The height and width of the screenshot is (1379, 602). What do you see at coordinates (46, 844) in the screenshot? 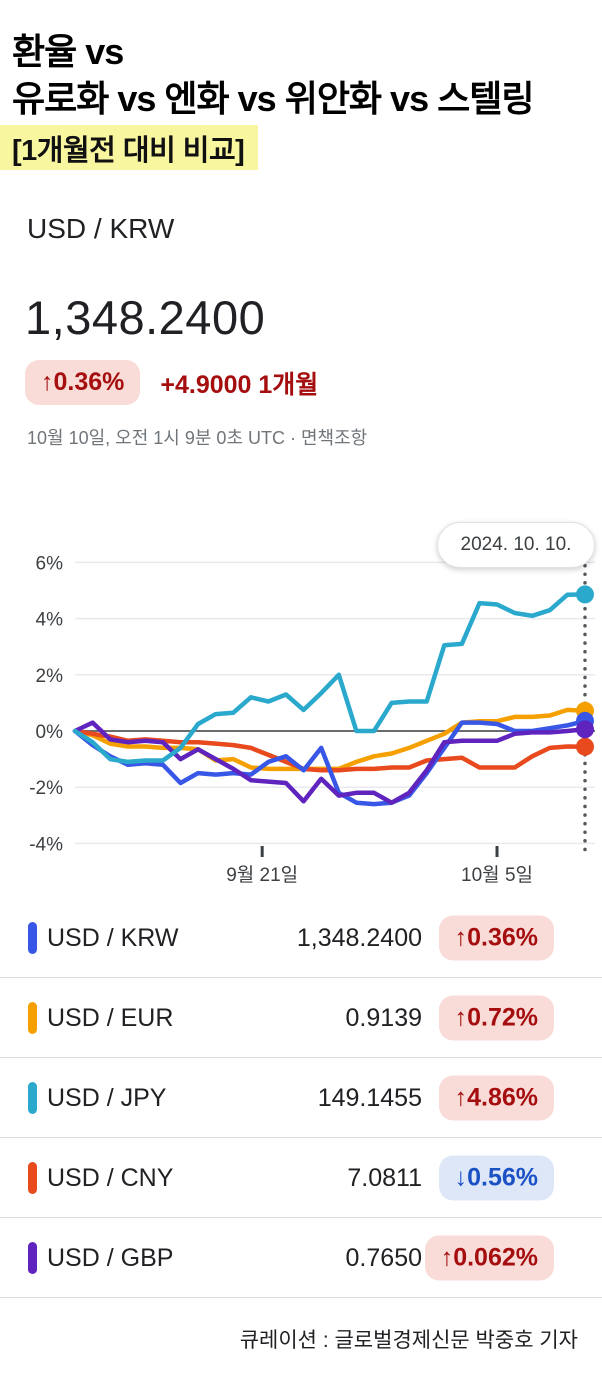
I see `y-axis-label: -4%` at bounding box center [46, 844].